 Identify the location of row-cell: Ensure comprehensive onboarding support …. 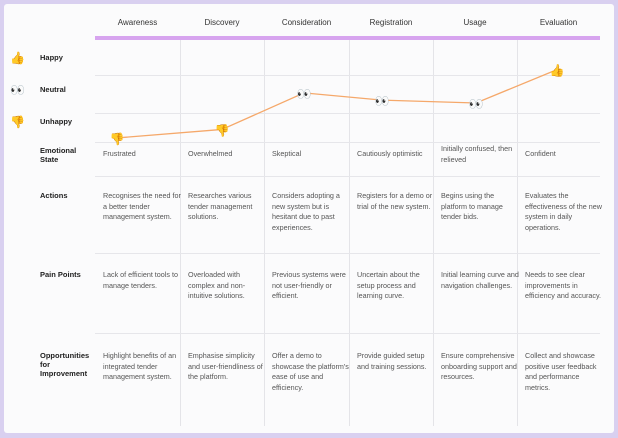
(479, 366).